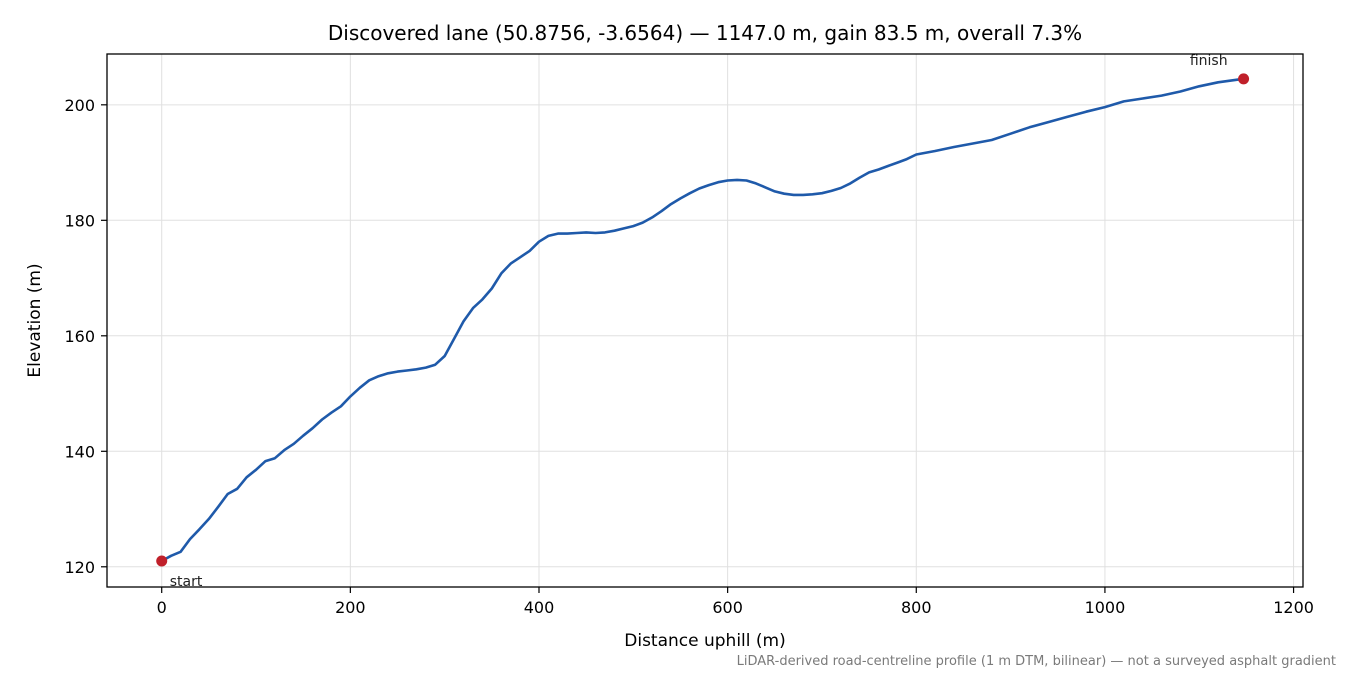  Describe the element at coordinates (539, 607) in the screenshot. I see `x-tick-label: 400` at that location.